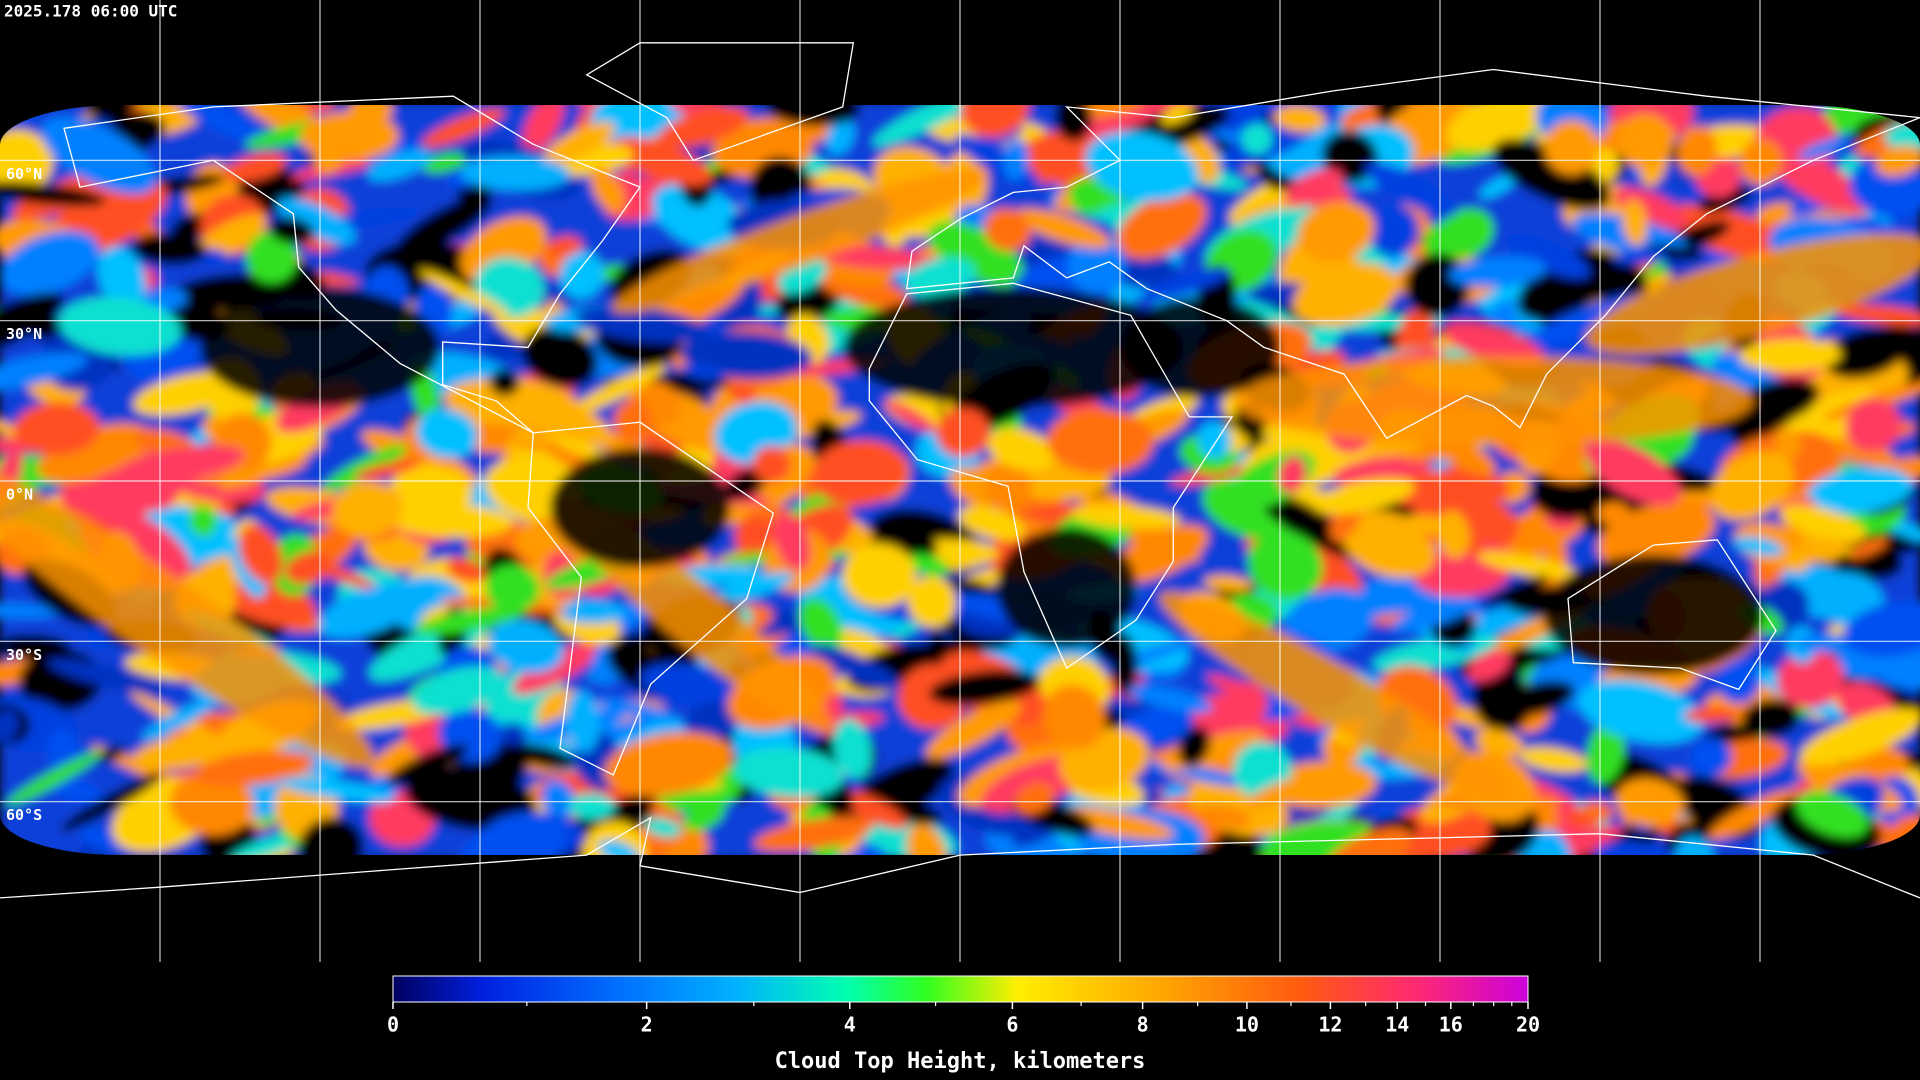 Image resolution: width=1920 pixels, height=1080 pixels. Describe the element at coordinates (393, 1025) in the screenshot. I see `colorbar-tick-label: 0` at that location.